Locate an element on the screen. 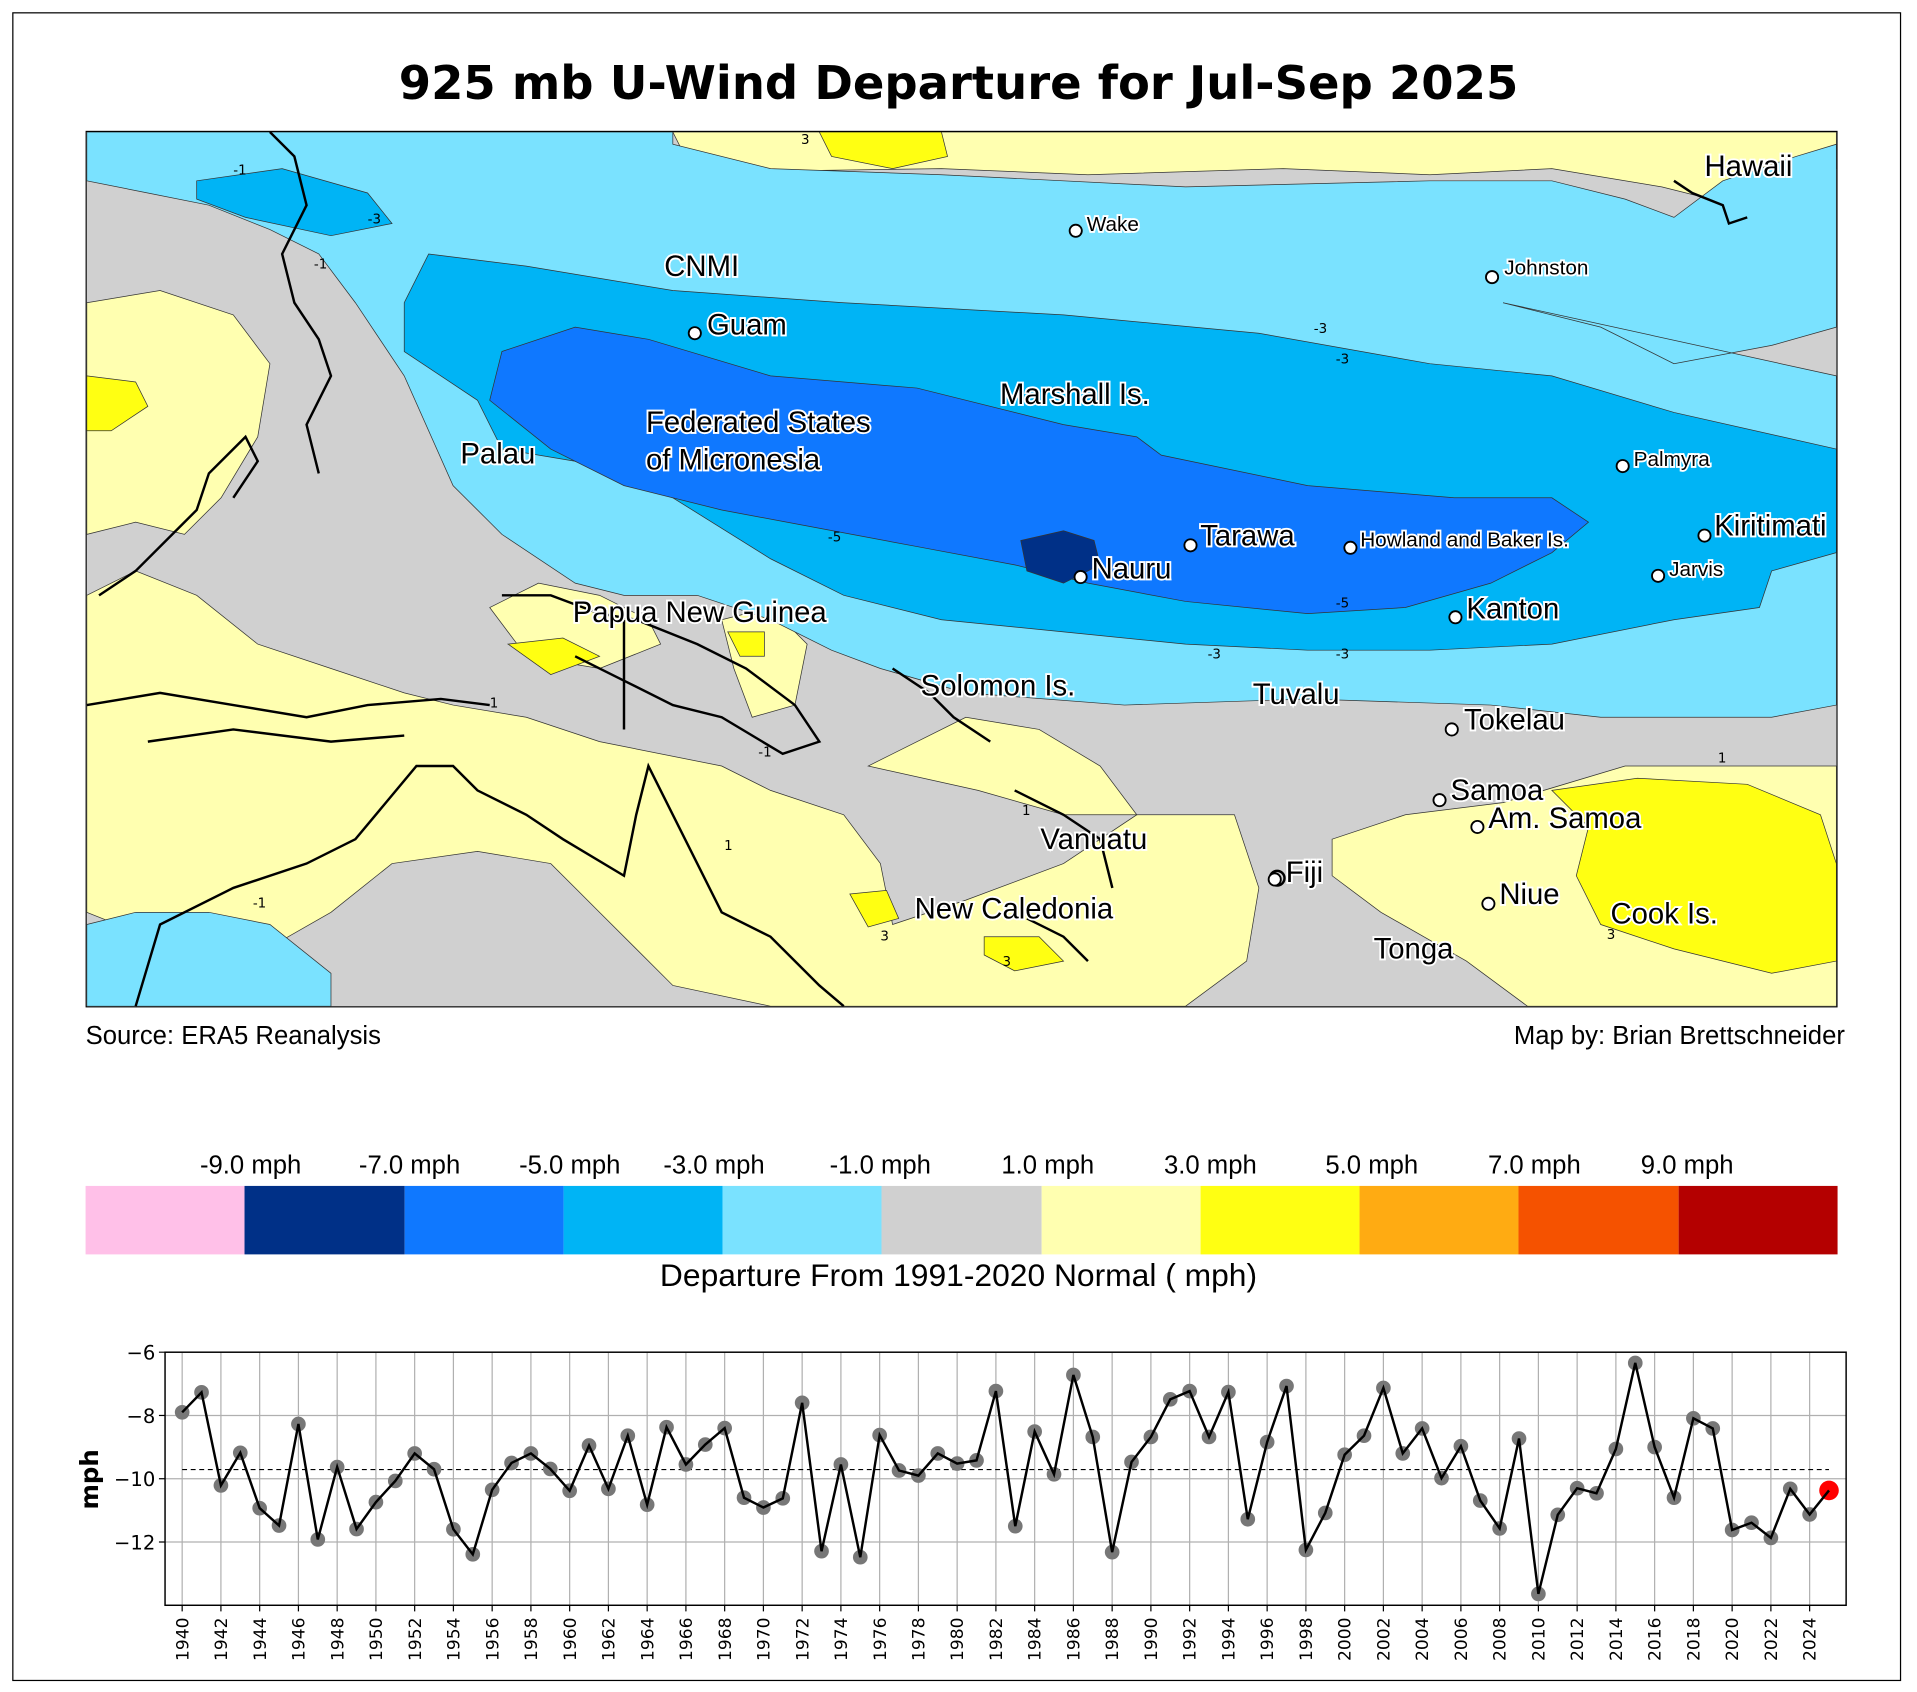 The image size is (1917, 1692). samoa-marker is located at coordinates (1439, 800).